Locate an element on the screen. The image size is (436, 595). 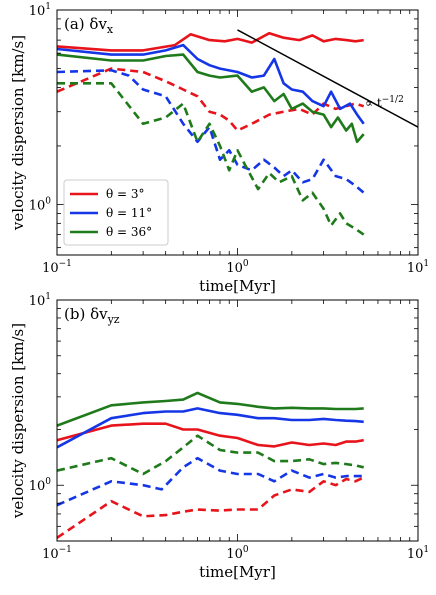
power-law-annotation: ∝ t−1/2 is located at coordinates (384, 102).